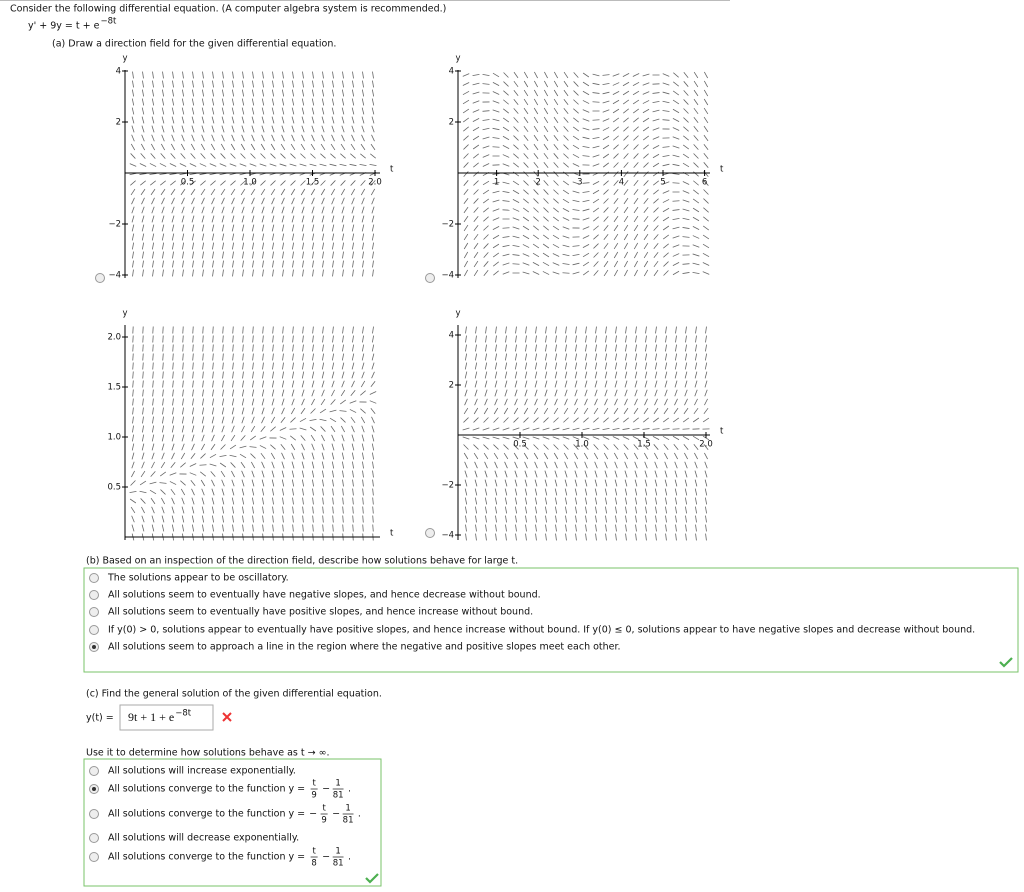 This screenshot has height=892, width=1024. Describe the element at coordinates (188, 183) in the screenshot. I see `t-tick-label: 0.5` at that location.